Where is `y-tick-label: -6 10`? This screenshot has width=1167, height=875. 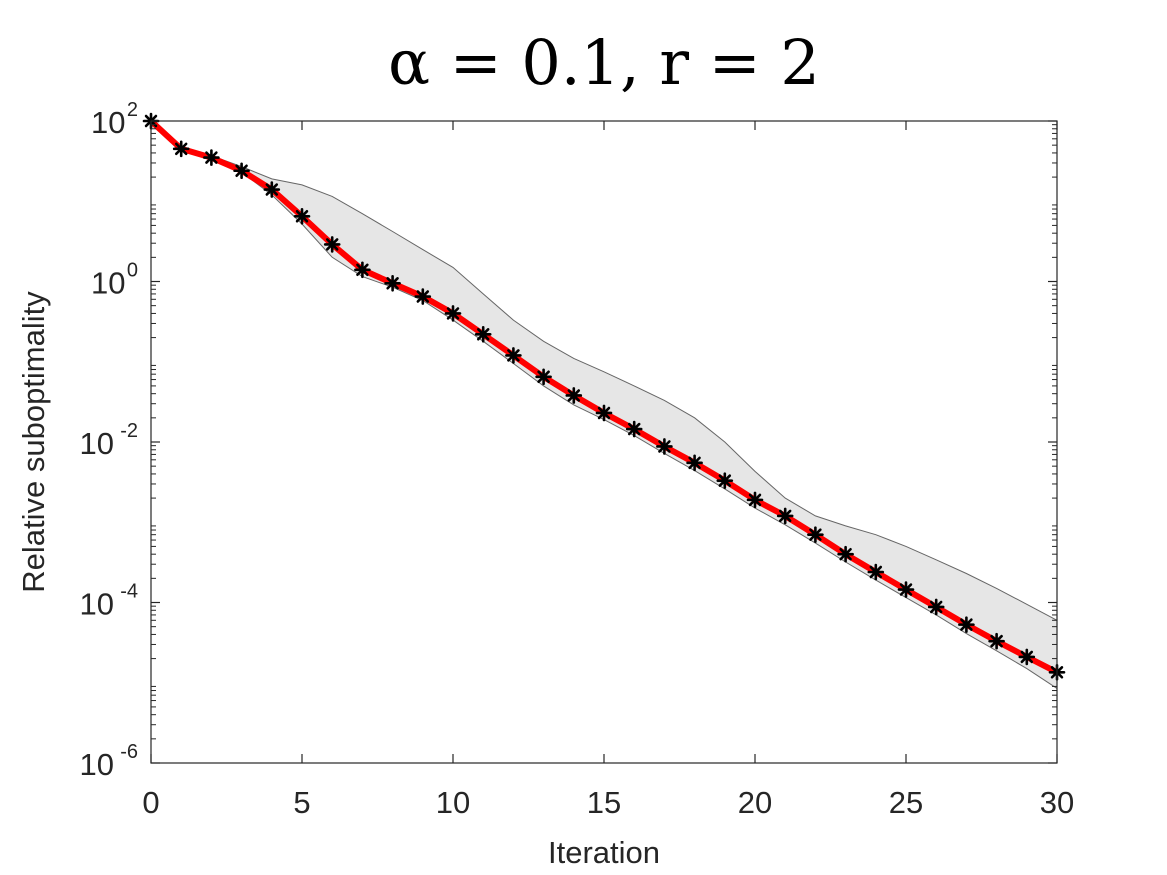
y-tick-label: -6 10 is located at coordinates (109, 761).